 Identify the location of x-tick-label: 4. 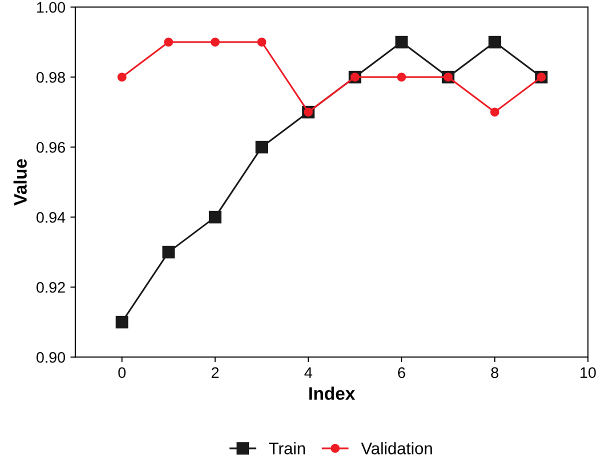
(308, 372).